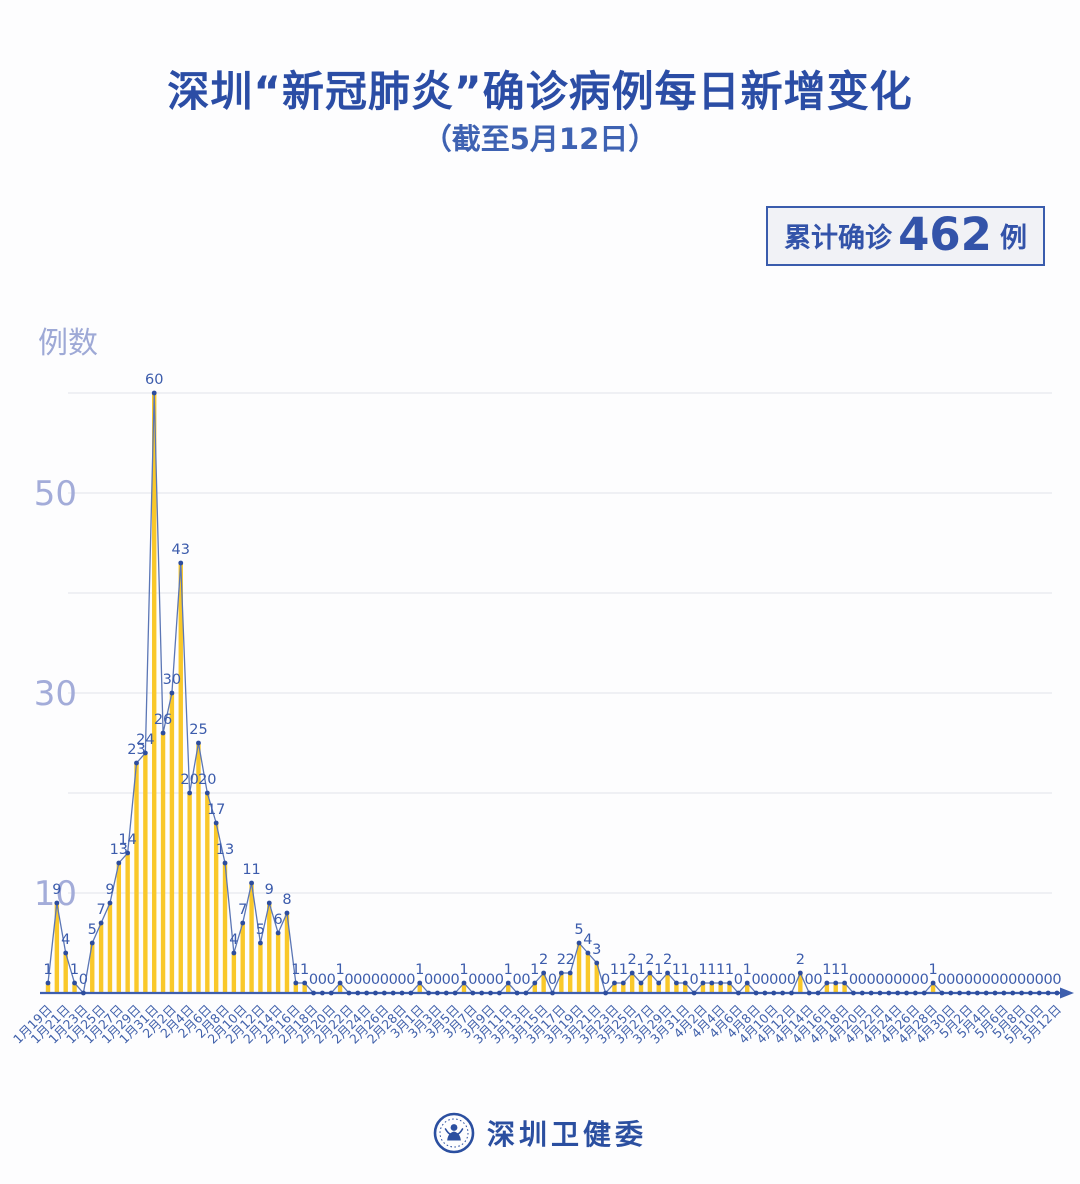 This screenshot has height=1184, width=1080. What do you see at coordinates (207, 780) in the screenshot?
I see `value-label: 20` at bounding box center [207, 780].